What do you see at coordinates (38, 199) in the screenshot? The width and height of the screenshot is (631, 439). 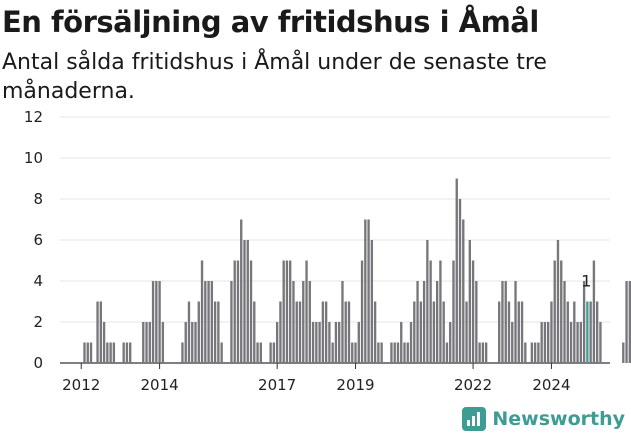 I see `y-tick-label: 8` at bounding box center [38, 199].